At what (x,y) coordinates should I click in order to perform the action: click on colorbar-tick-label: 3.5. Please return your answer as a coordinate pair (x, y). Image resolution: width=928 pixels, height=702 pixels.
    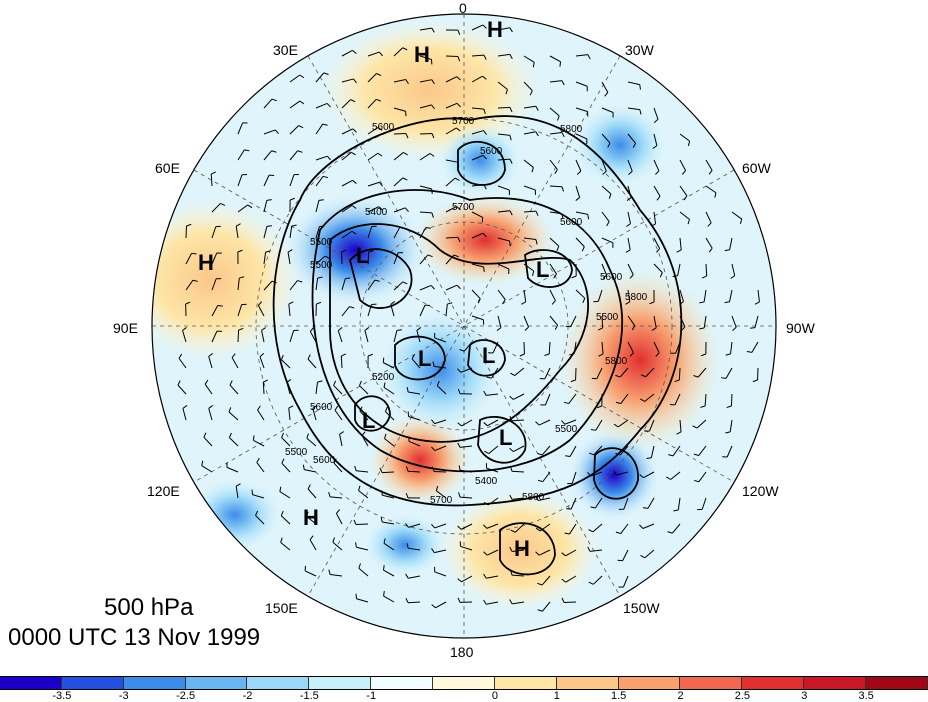
    Looking at the image, I should click on (866, 696).